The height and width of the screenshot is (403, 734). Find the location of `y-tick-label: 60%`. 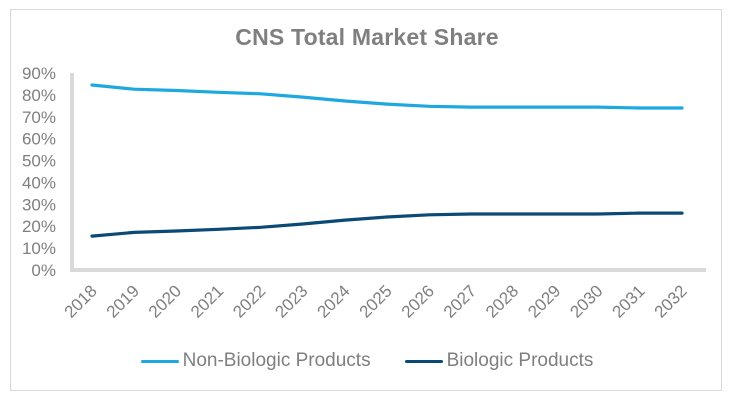

y-tick-label: 60% is located at coordinates (39, 139).